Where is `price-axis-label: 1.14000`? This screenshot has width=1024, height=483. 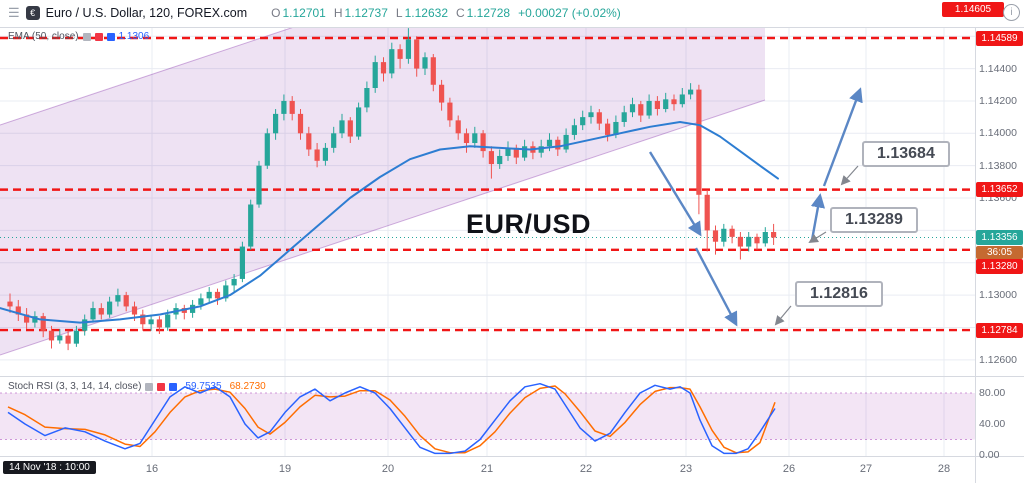
price-axis-label: 1.14000 is located at coordinates (998, 133).